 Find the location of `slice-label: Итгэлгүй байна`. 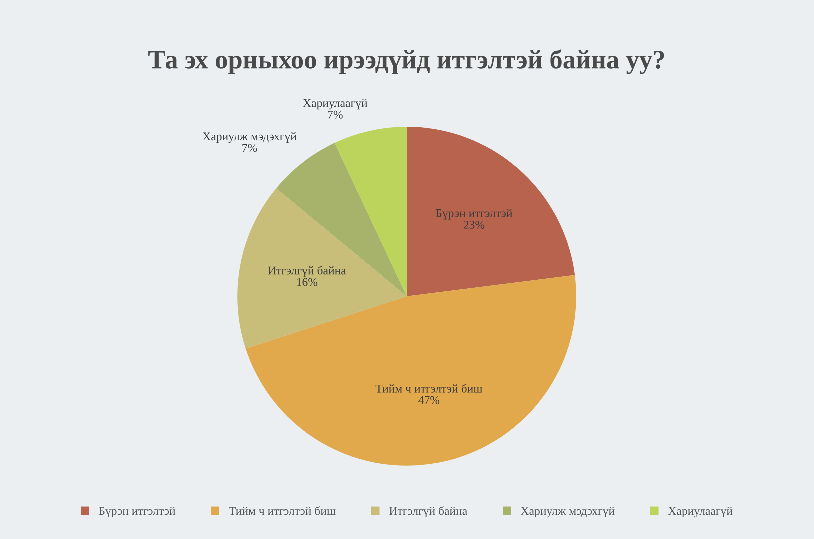

slice-label: Итгэлгүй байна is located at coordinates (307, 272).